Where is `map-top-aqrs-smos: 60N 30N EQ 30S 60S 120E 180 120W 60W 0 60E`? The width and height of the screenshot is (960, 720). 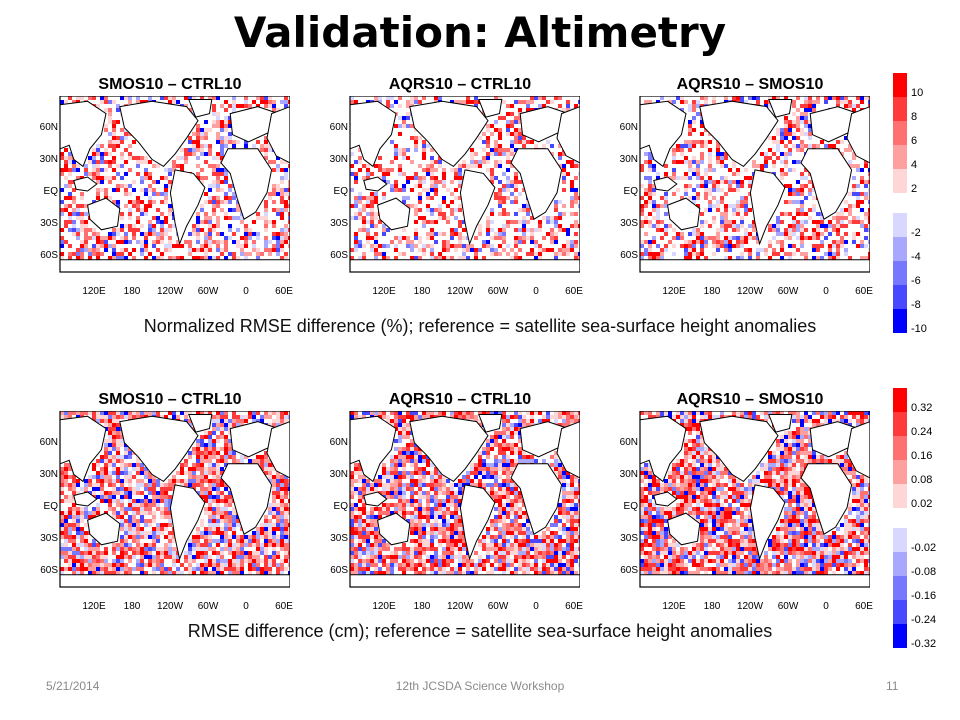 map-top-aqrs-smos: 60N 30N EQ 30S 60S 120E 180 120W 60W 0 60E is located at coordinates (746, 201).